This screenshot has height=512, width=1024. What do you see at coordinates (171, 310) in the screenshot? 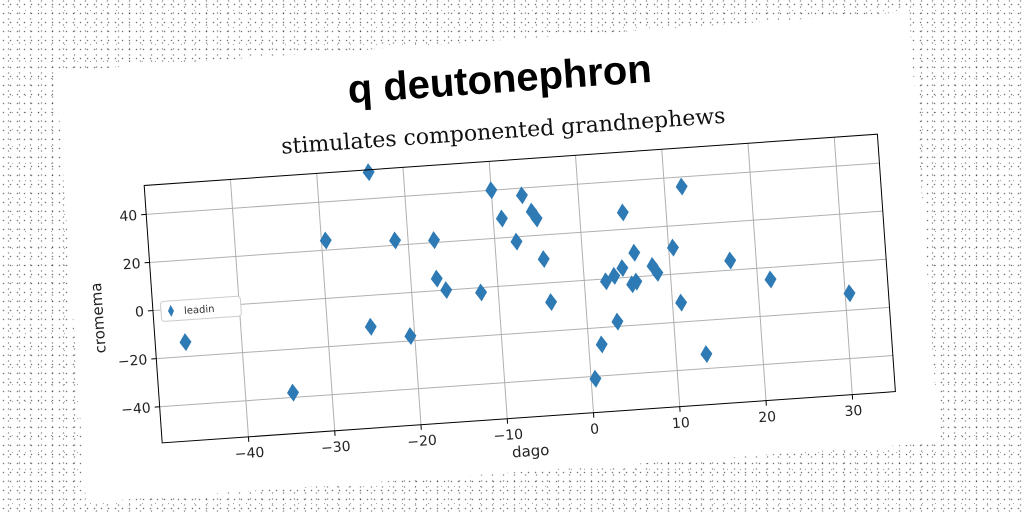
I see `legend-marker` at bounding box center [171, 310].